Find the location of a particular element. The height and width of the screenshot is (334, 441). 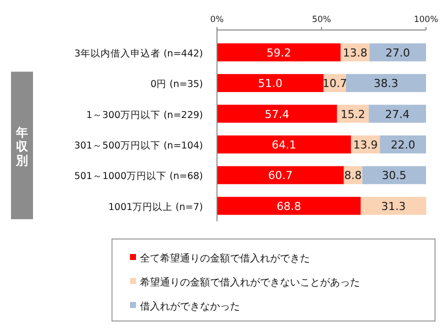

data-label: 60.7 is located at coordinates (280, 175).